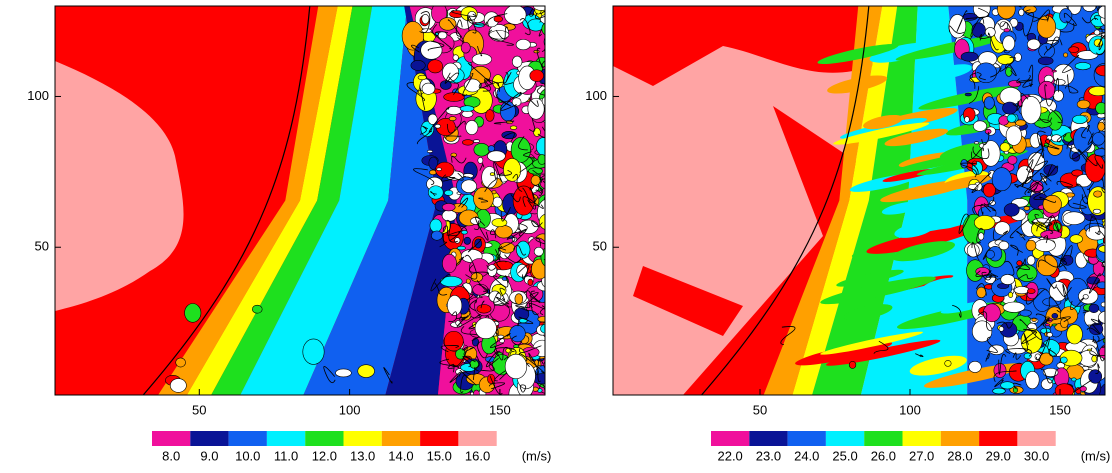  Describe the element at coordinates (959, 455) in the screenshot. I see `colorbar-label: 28.0` at that location.